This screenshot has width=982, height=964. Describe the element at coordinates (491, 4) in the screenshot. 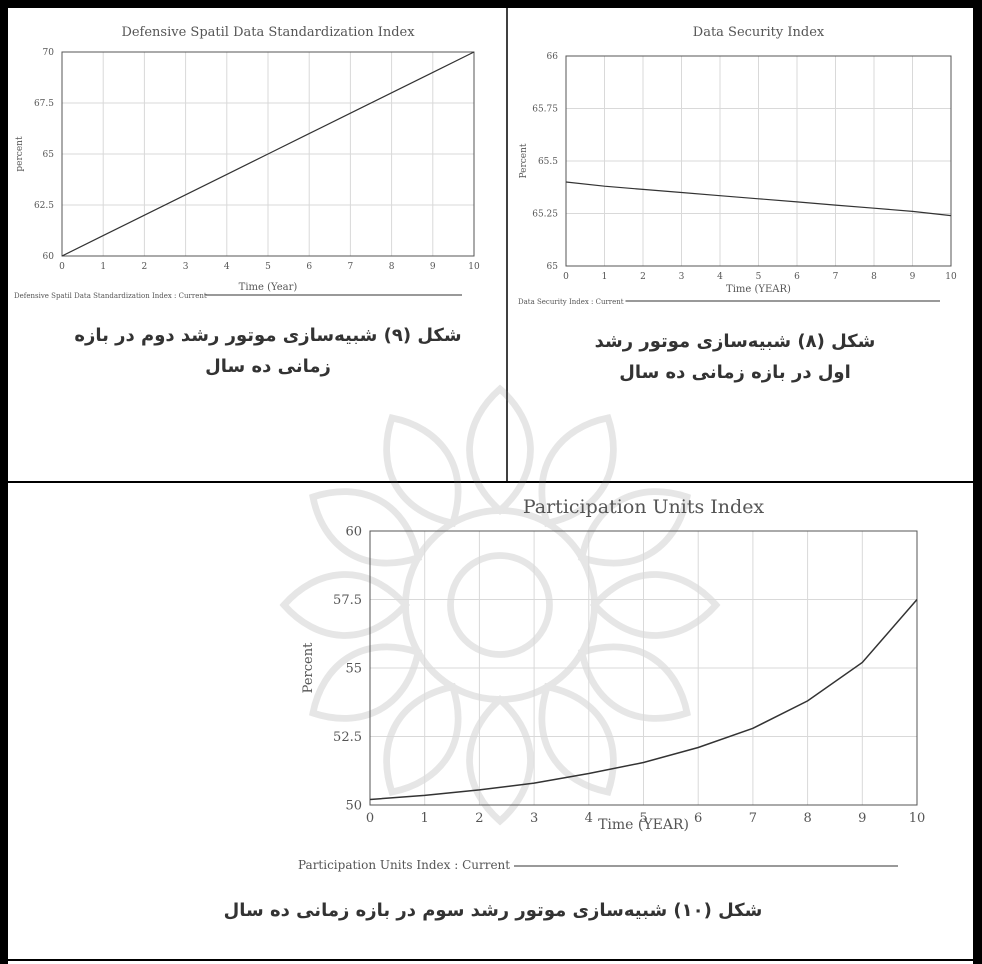

I see `top-border` at that location.